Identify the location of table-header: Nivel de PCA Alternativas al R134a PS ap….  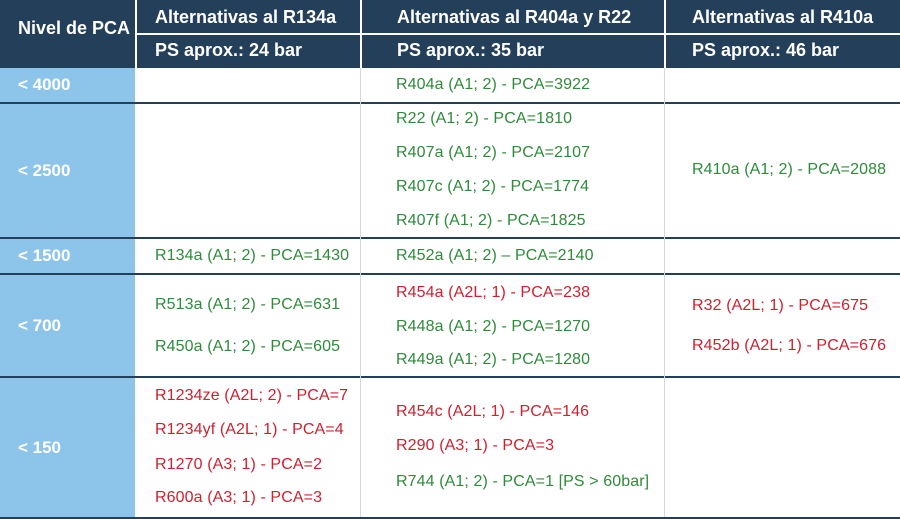
(450, 34).